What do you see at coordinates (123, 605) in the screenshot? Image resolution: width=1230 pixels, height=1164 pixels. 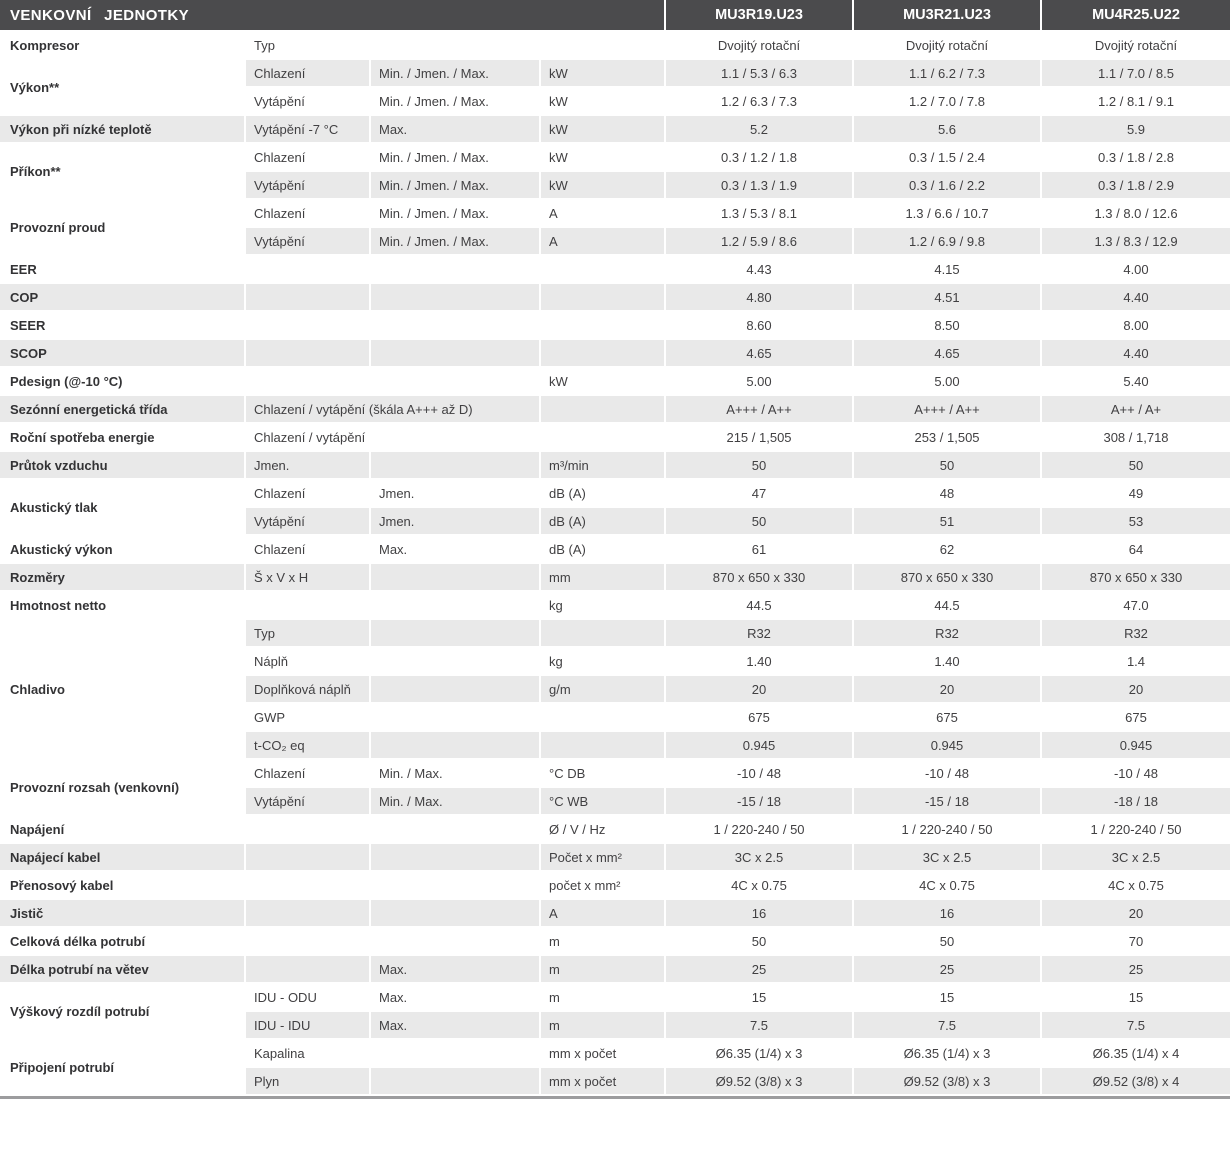 I see `row-group-label: Hmotnost netto` at bounding box center [123, 605].